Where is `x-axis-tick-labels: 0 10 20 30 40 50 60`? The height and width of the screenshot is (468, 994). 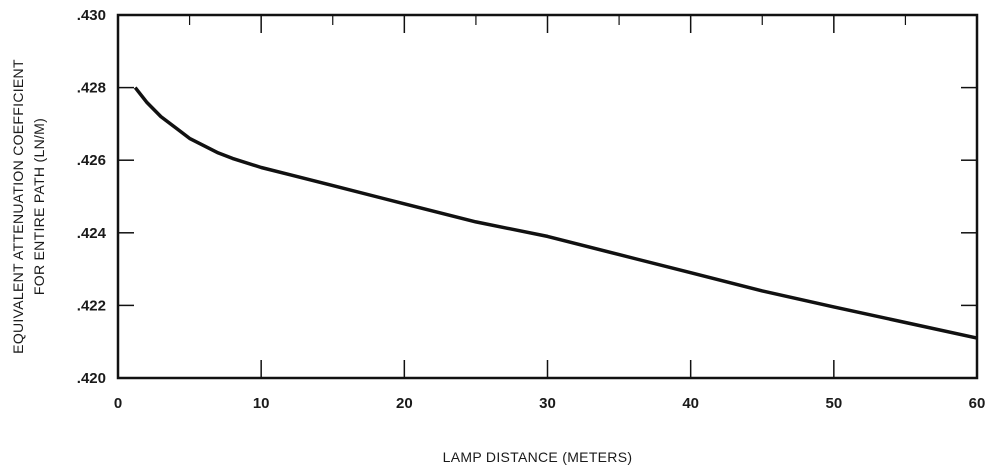
x-axis-tick-labels: 0 10 20 30 40 50 60 is located at coordinates (550, 403).